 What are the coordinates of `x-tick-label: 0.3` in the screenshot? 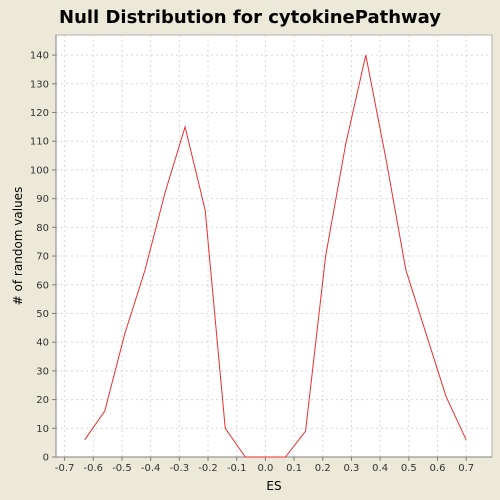 It's located at (351, 468).